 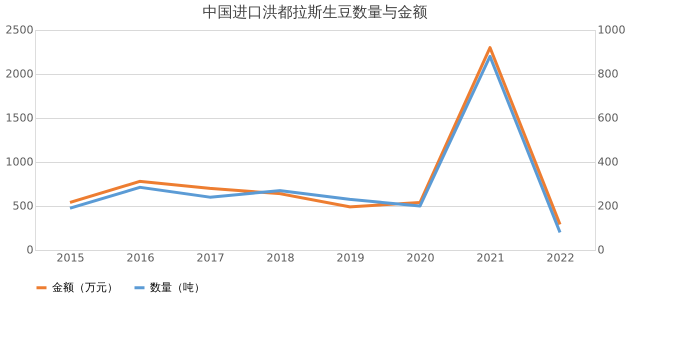 What do you see at coordinates (280, 258) in the screenshot?
I see `x-tick-label: 2018` at bounding box center [280, 258].